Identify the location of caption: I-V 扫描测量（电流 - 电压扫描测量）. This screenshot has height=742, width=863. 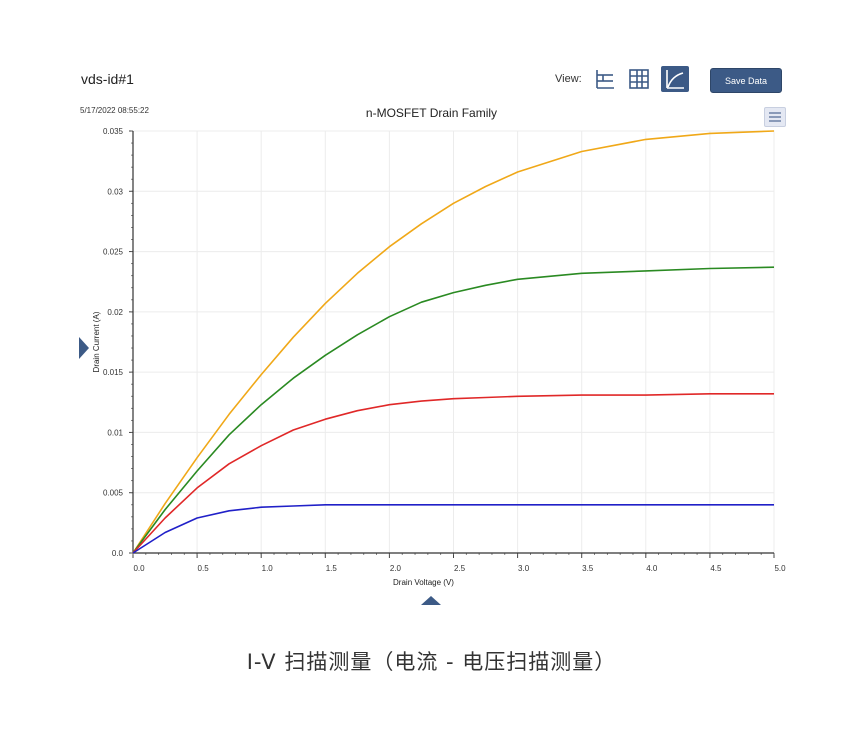
(431, 662).